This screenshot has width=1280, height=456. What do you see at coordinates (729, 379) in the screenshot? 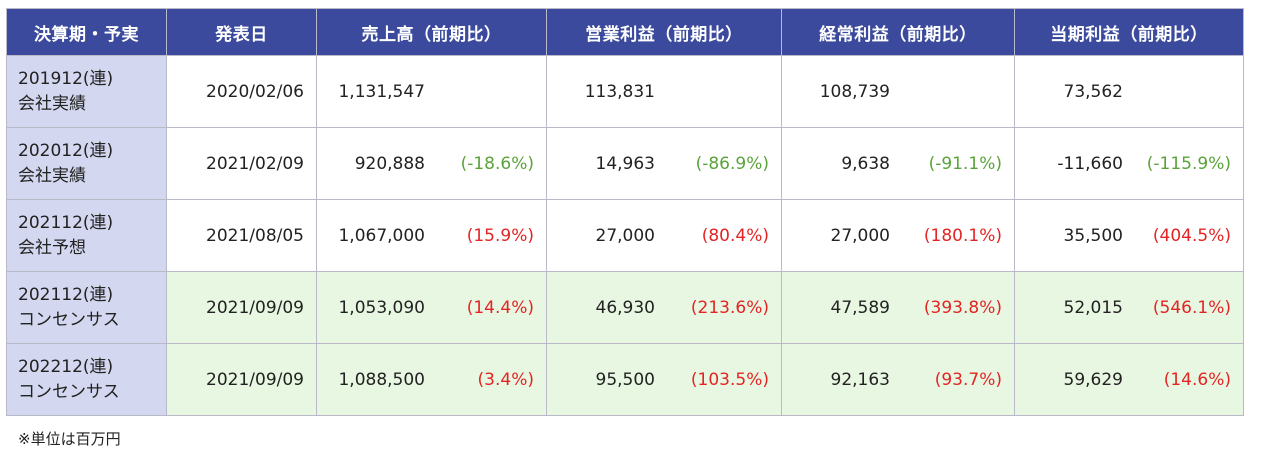
I see `operating-profit-change: (103.5%)` at bounding box center [729, 379].